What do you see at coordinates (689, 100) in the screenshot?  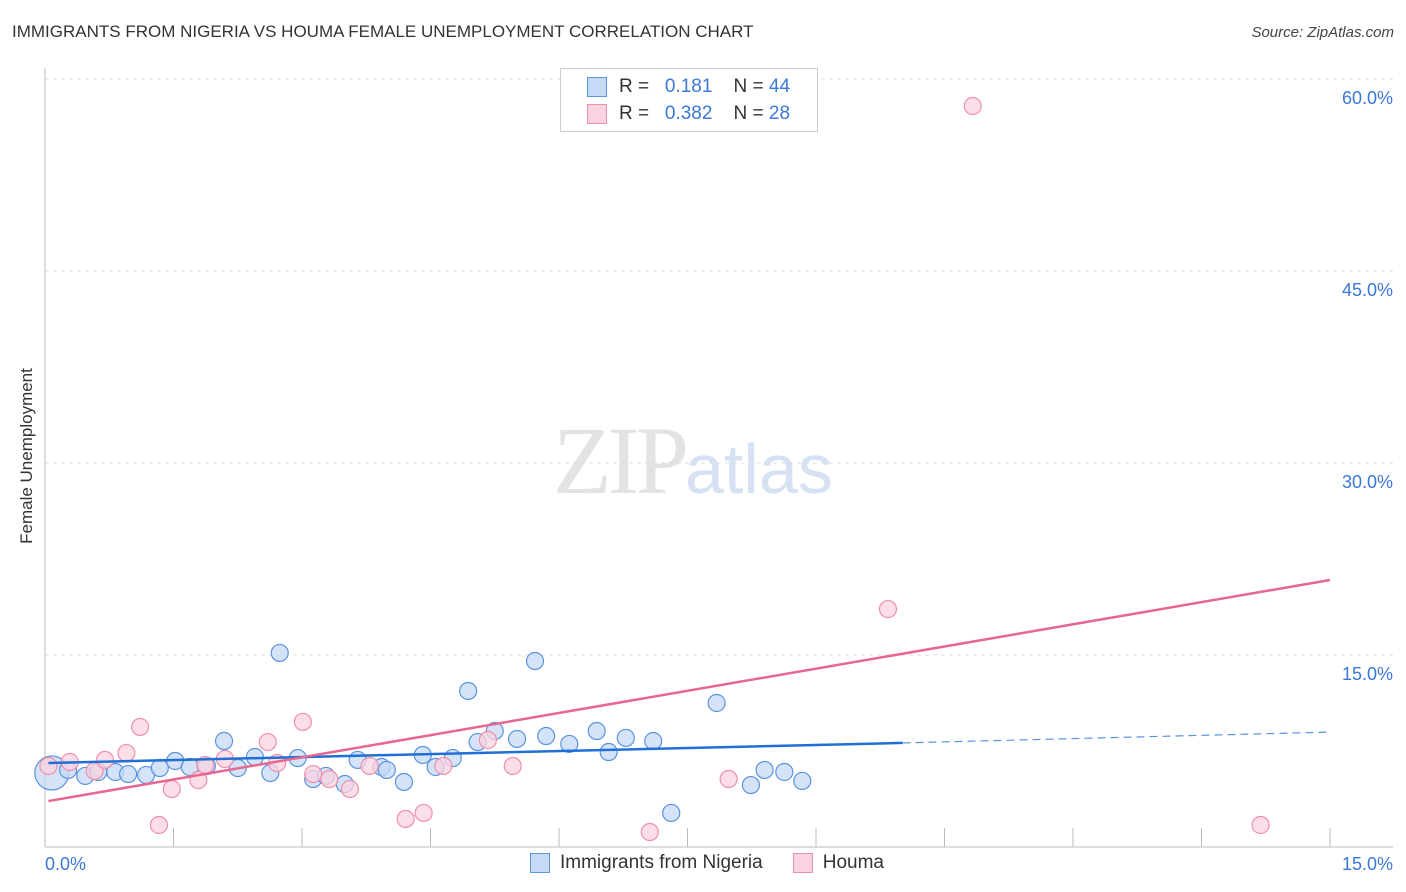 I see `stats-legend: R = 0.181 N = 44 R = 0.382 N = 28` at bounding box center [689, 100].